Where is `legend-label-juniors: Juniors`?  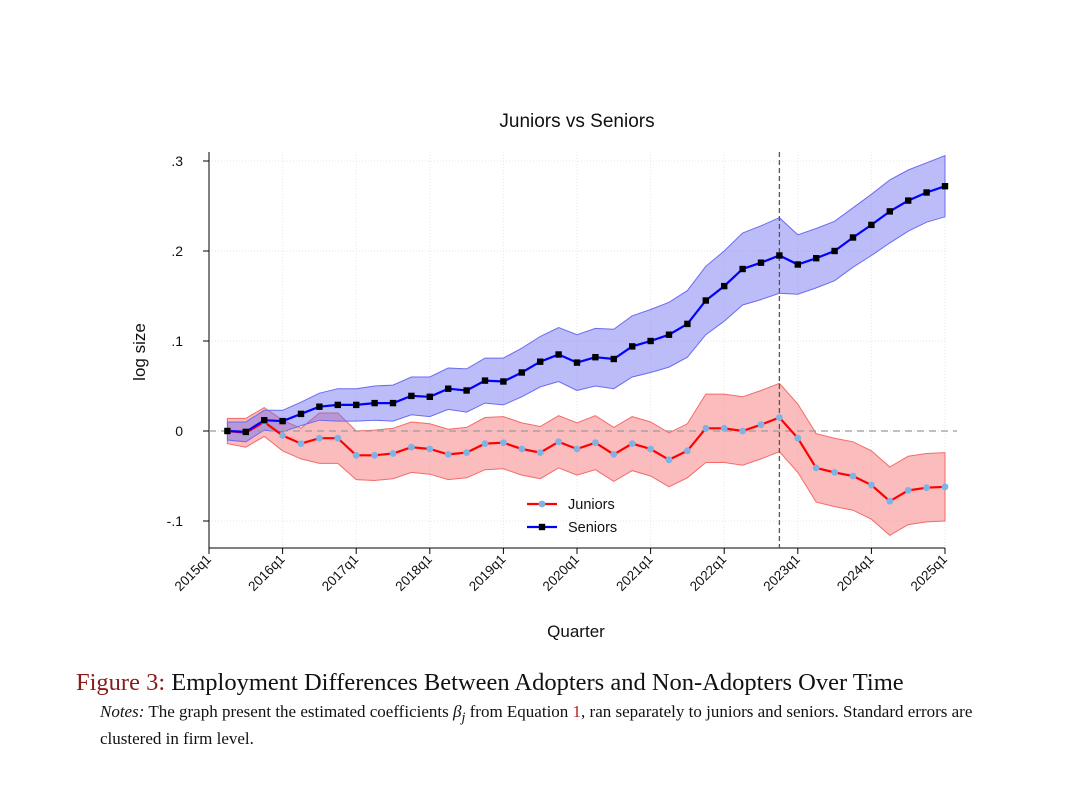 legend-label-juniors: Juniors is located at coordinates (591, 505).